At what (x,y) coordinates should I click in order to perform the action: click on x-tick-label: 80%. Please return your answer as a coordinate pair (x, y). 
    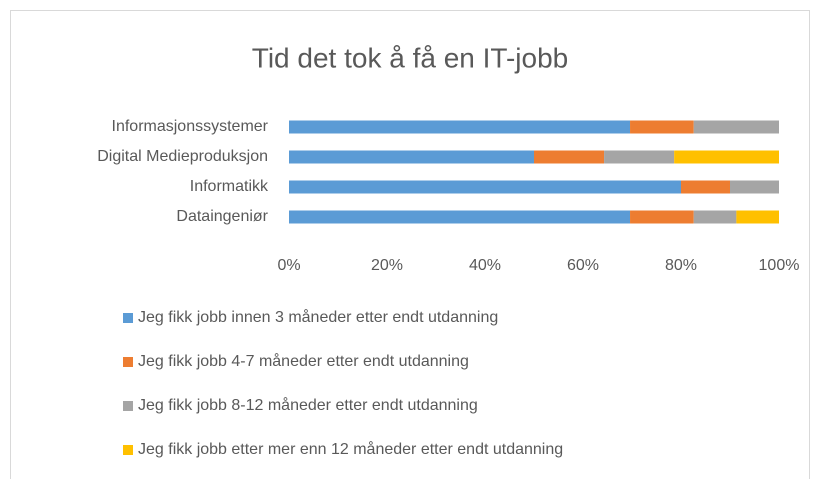
    Looking at the image, I should click on (681, 265).